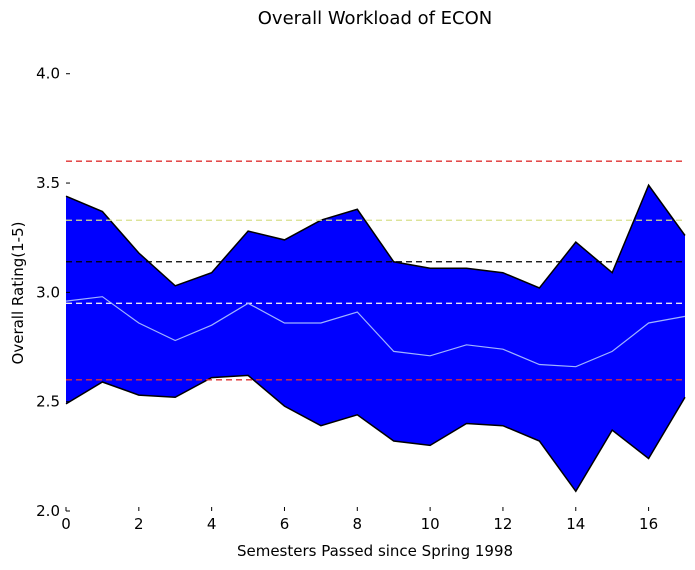 This screenshot has width=695, height=570. Describe the element at coordinates (48, 183) in the screenshot. I see `y-tick-label: 3.5` at that location.